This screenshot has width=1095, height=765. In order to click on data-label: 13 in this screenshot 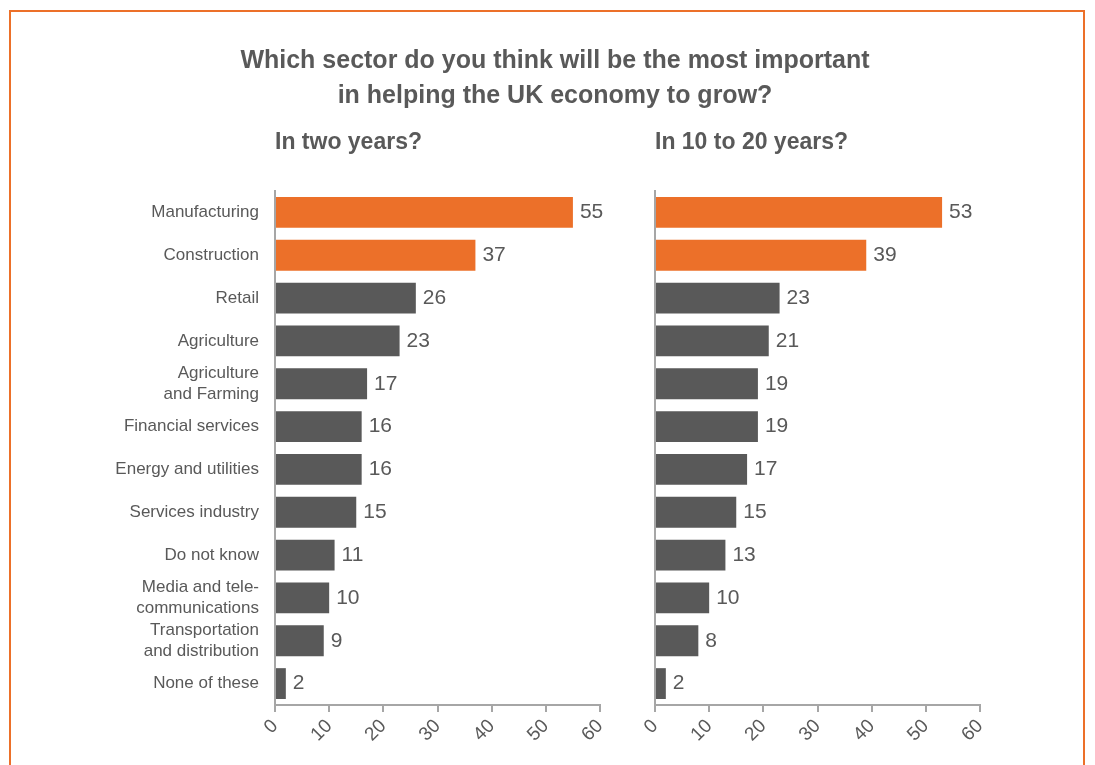, I will do `click(744, 553)`.